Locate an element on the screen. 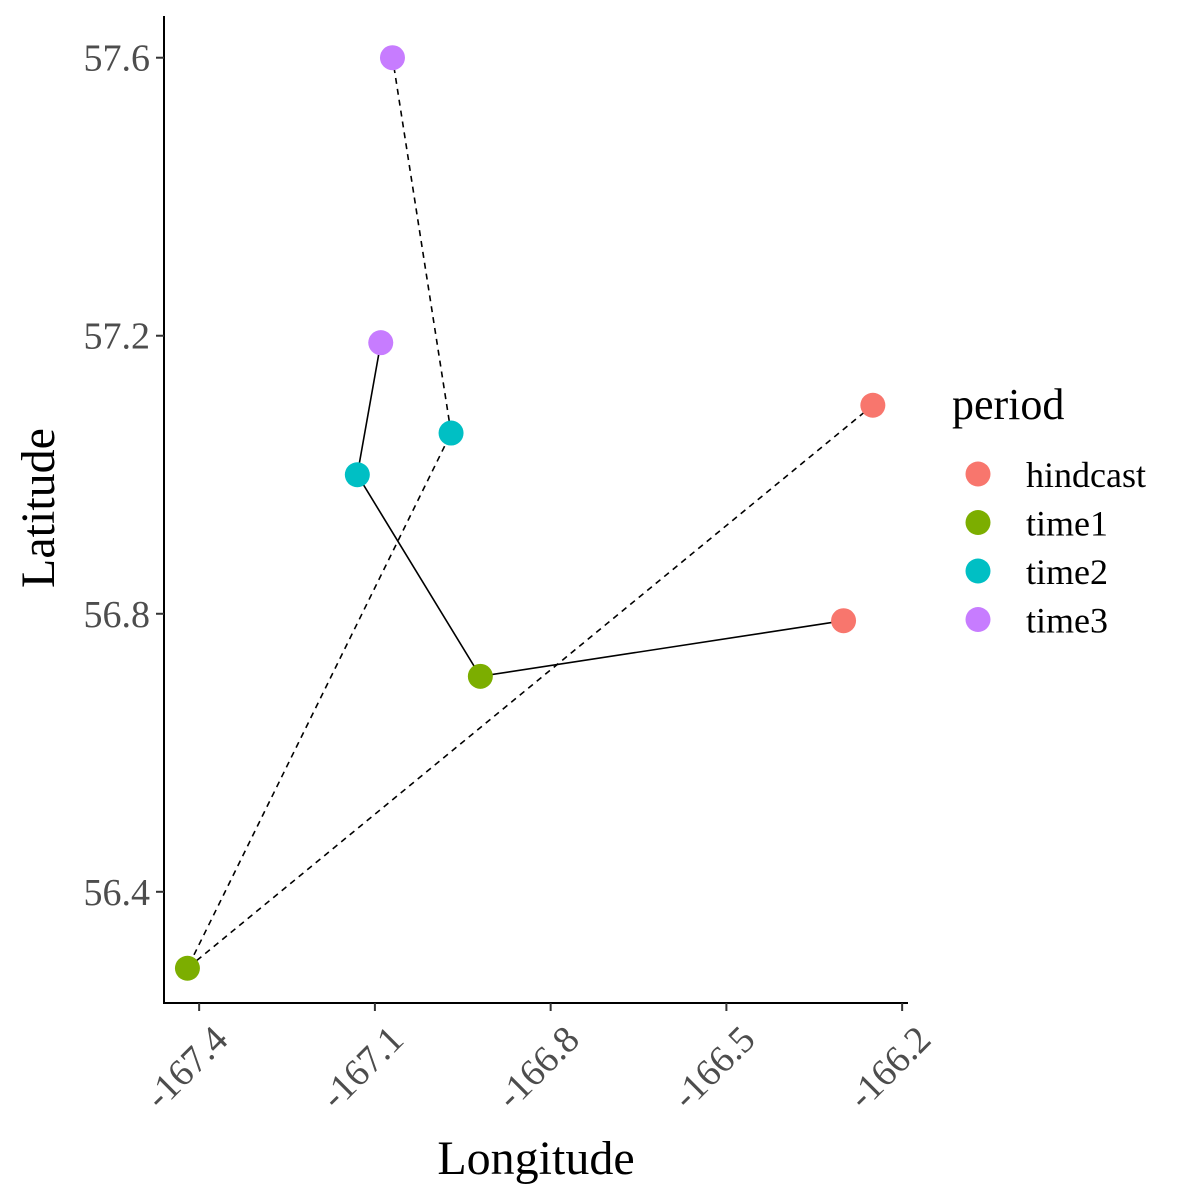  y-tick-label: 56.4 is located at coordinates (117, 893).